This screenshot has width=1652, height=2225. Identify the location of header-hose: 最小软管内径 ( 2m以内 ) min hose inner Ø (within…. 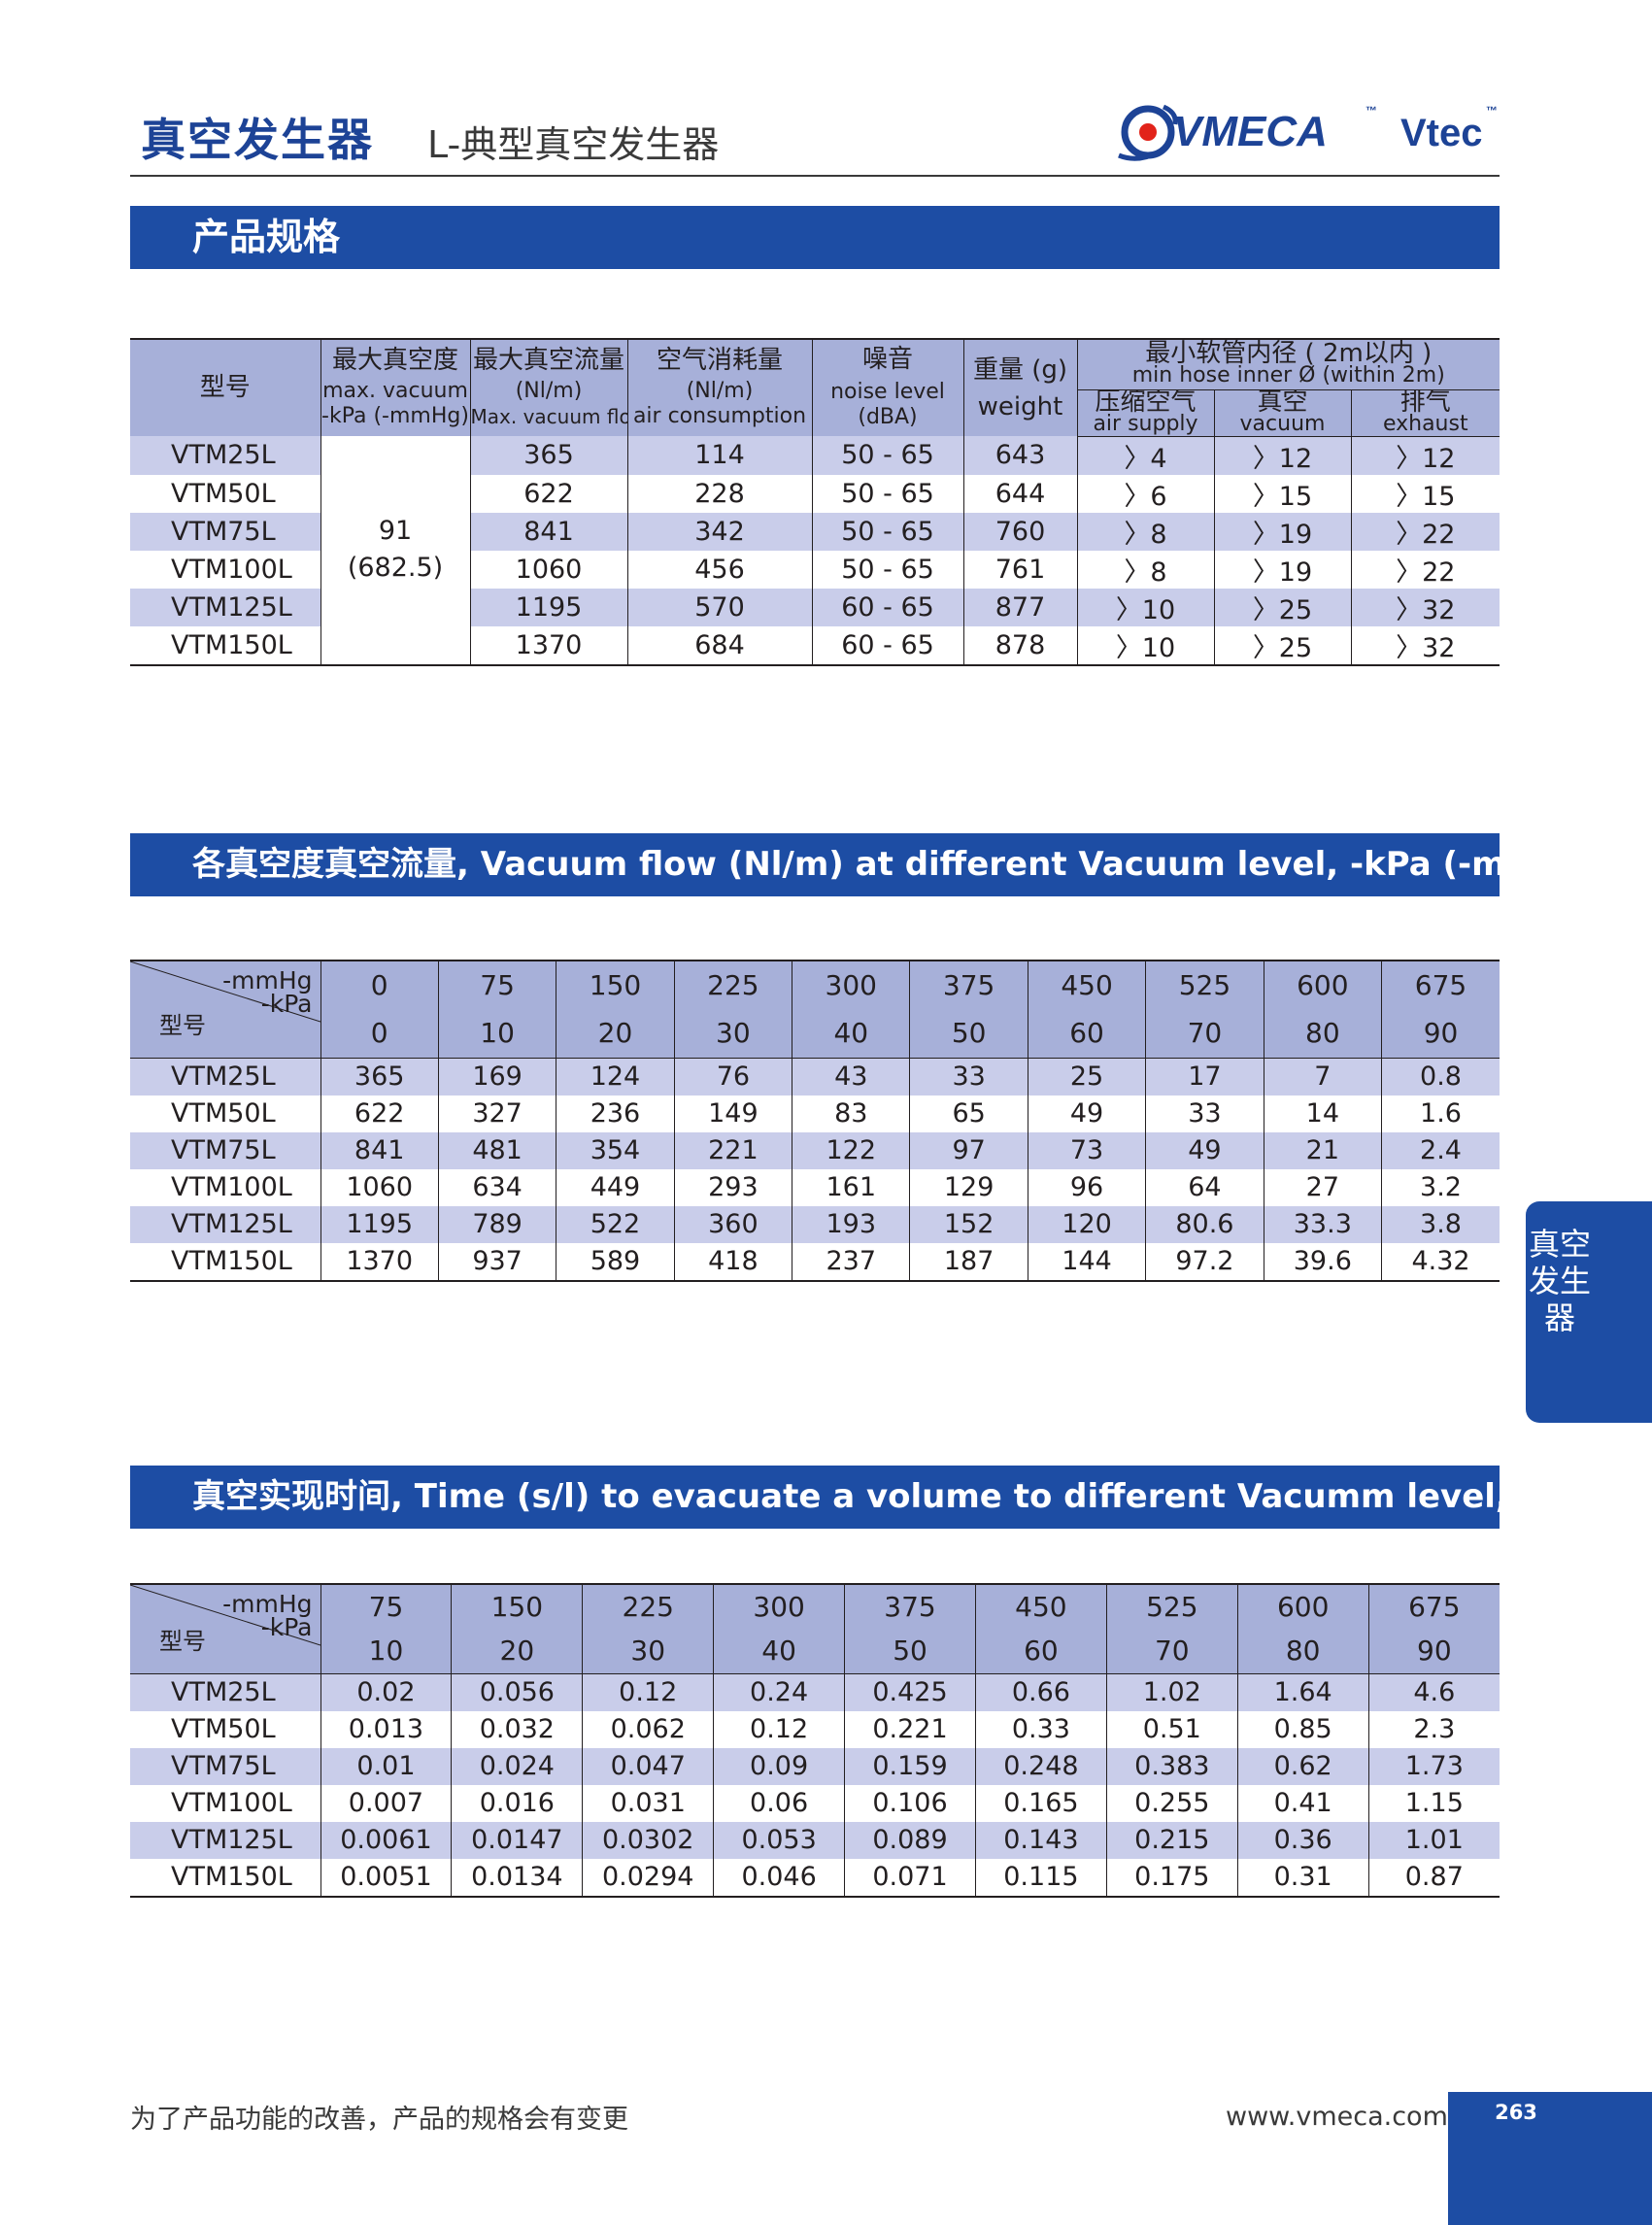
(1288, 364).